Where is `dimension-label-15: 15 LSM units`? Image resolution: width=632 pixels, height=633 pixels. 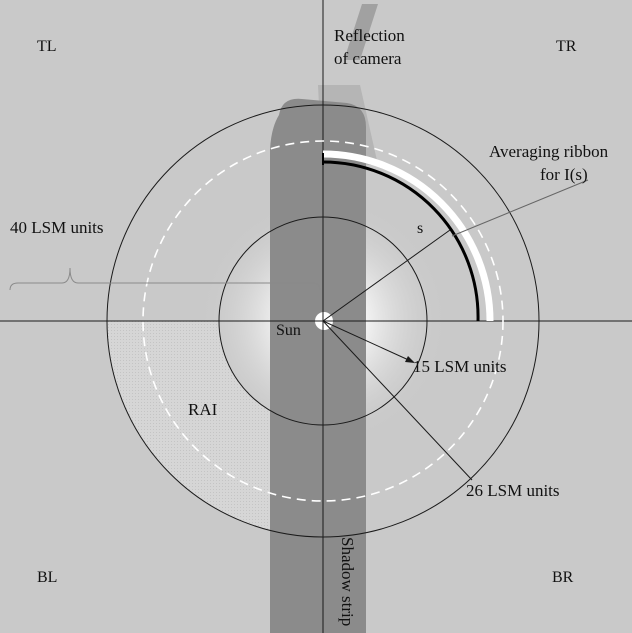
dimension-label-15: 15 LSM units is located at coordinates (460, 366).